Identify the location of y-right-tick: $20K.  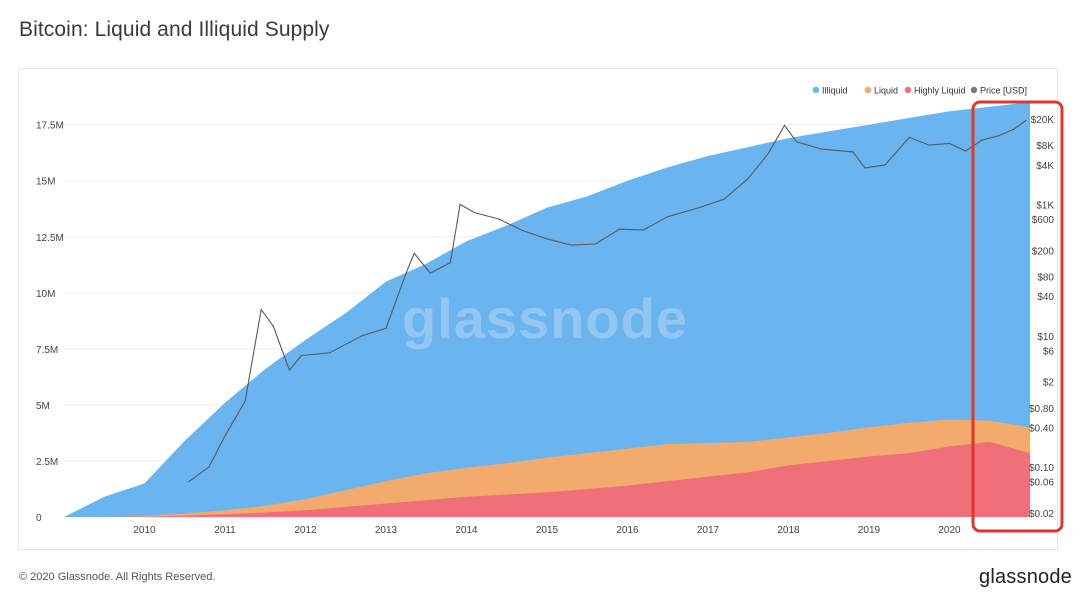
(1043, 120).